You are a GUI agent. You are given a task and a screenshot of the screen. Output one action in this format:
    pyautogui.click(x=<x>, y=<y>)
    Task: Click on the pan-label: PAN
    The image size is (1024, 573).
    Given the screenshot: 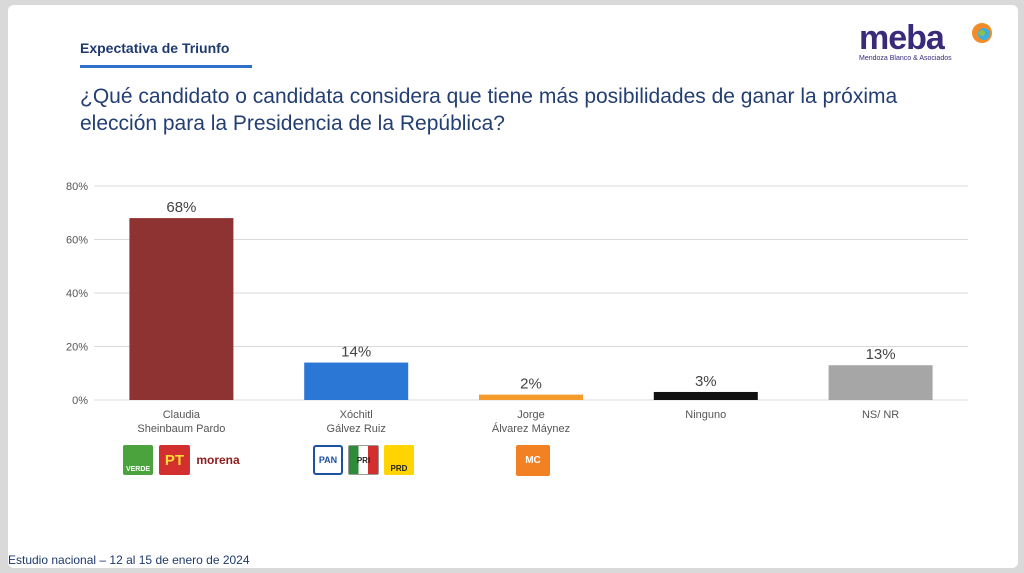 What is the action you would take?
    pyautogui.click(x=328, y=460)
    